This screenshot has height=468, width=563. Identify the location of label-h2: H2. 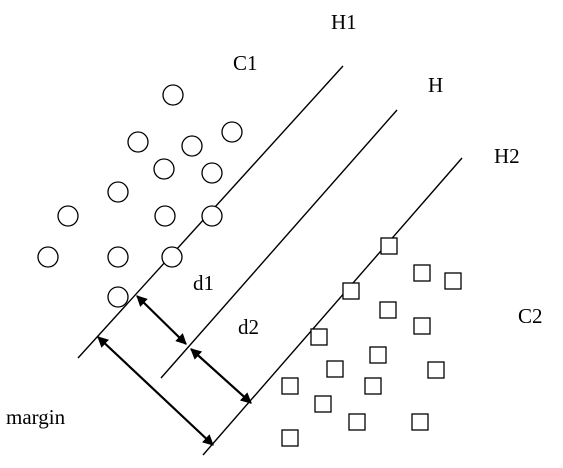
(507, 156).